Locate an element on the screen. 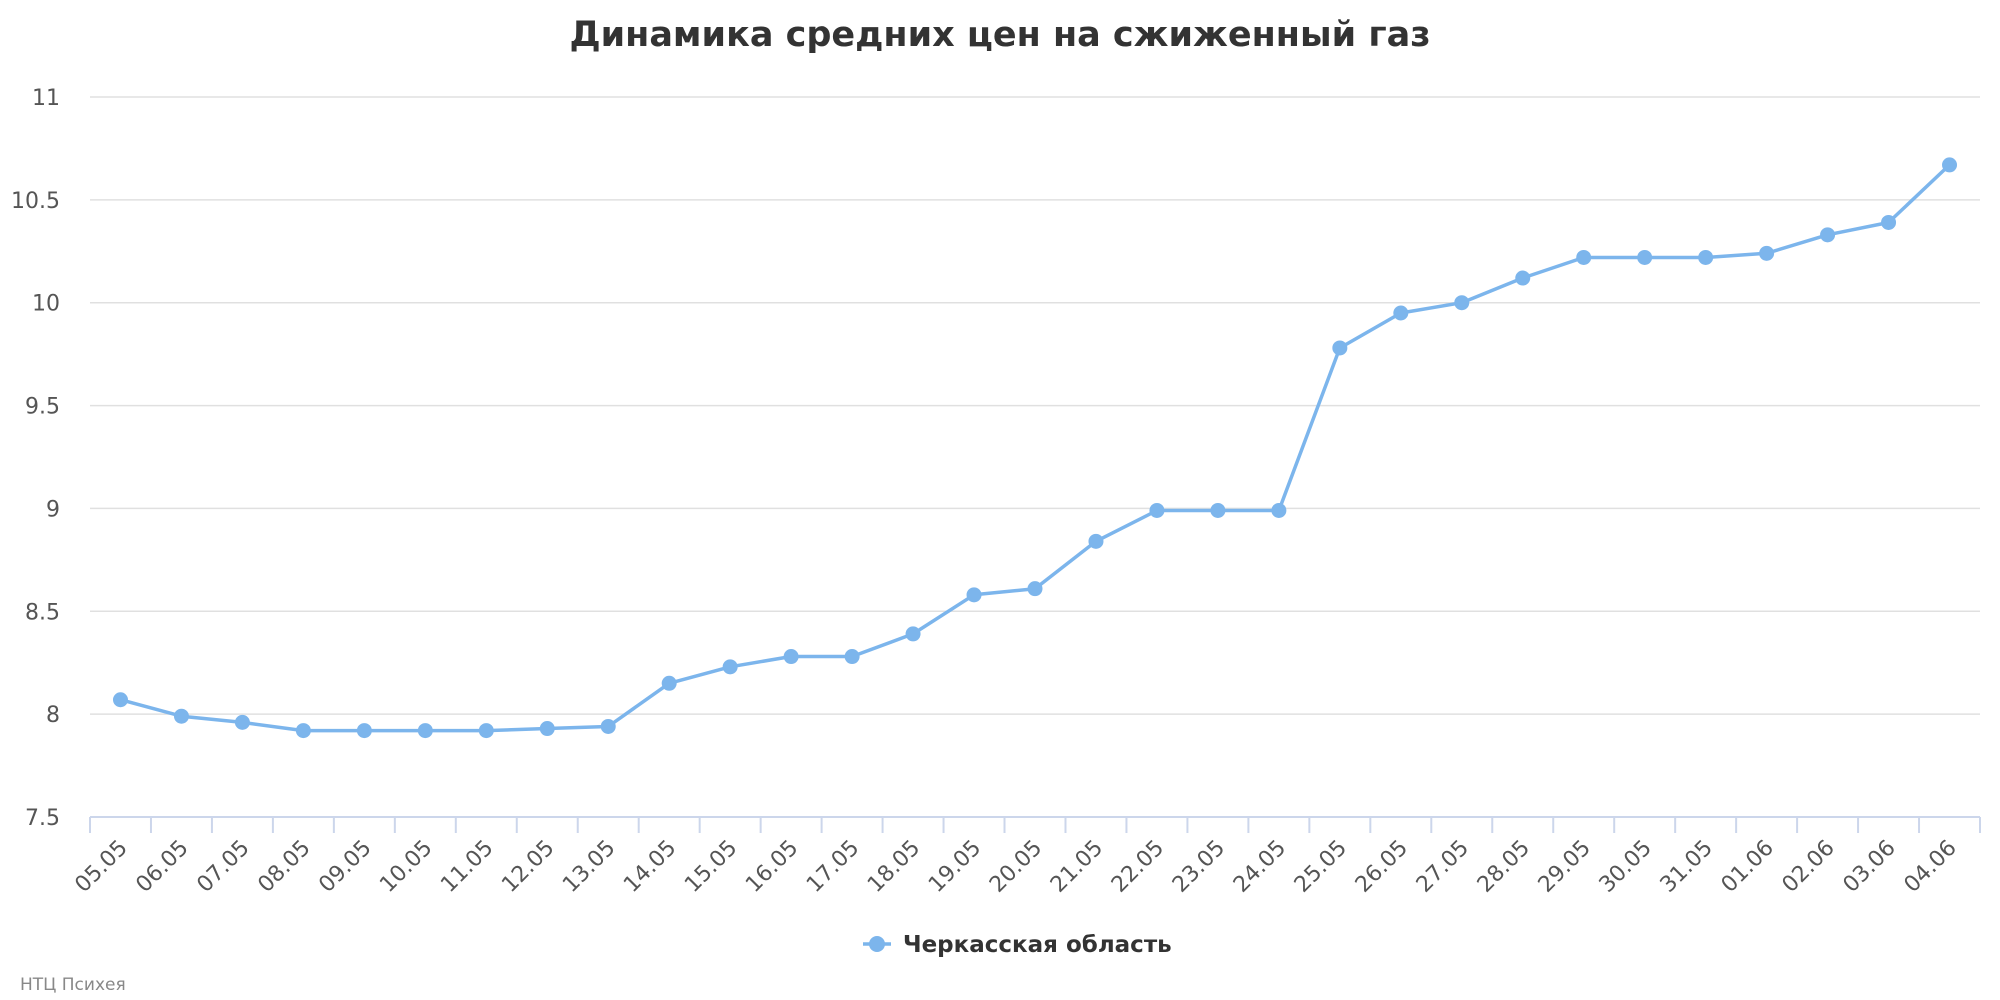  y-tick-label: 9.5 is located at coordinates (42, 407).